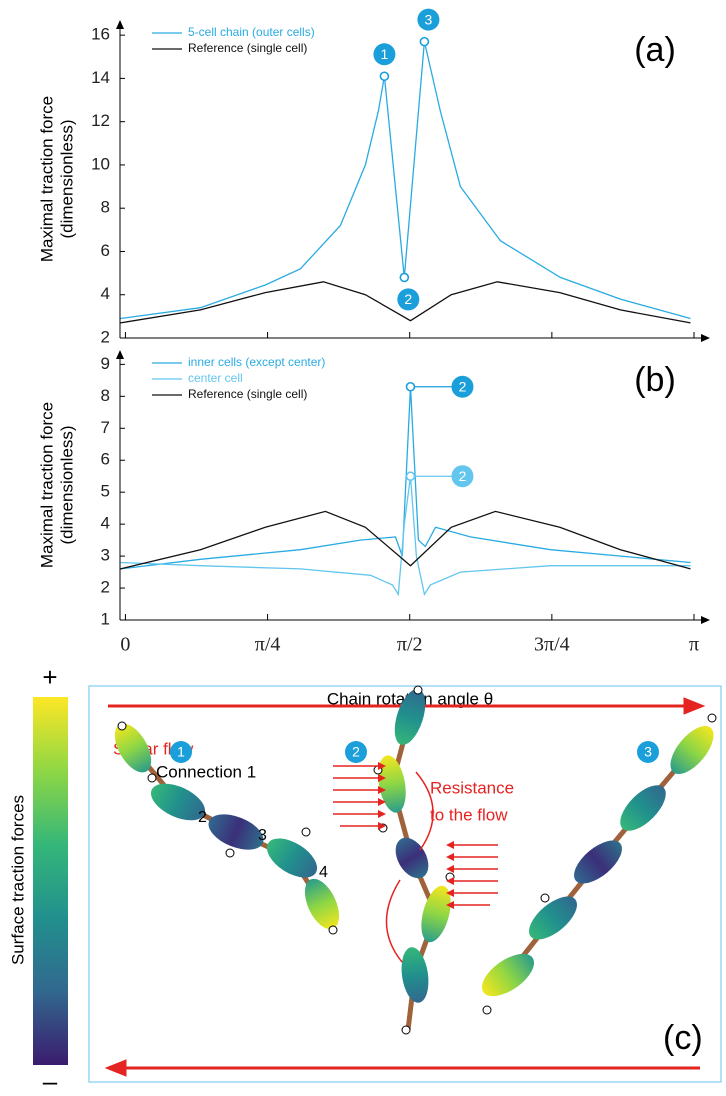  I want to click on panel-label: (c), so click(683, 1038).